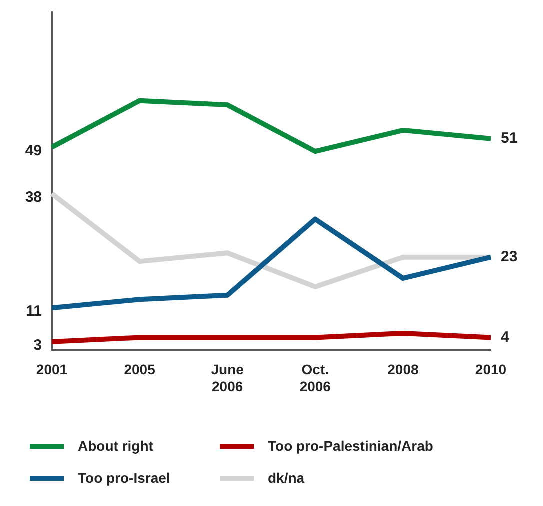 Image resolution: width=543 pixels, height=506 pixels. What do you see at coordinates (34, 311) in the screenshot?
I see `data-label: 11` at bounding box center [34, 311].